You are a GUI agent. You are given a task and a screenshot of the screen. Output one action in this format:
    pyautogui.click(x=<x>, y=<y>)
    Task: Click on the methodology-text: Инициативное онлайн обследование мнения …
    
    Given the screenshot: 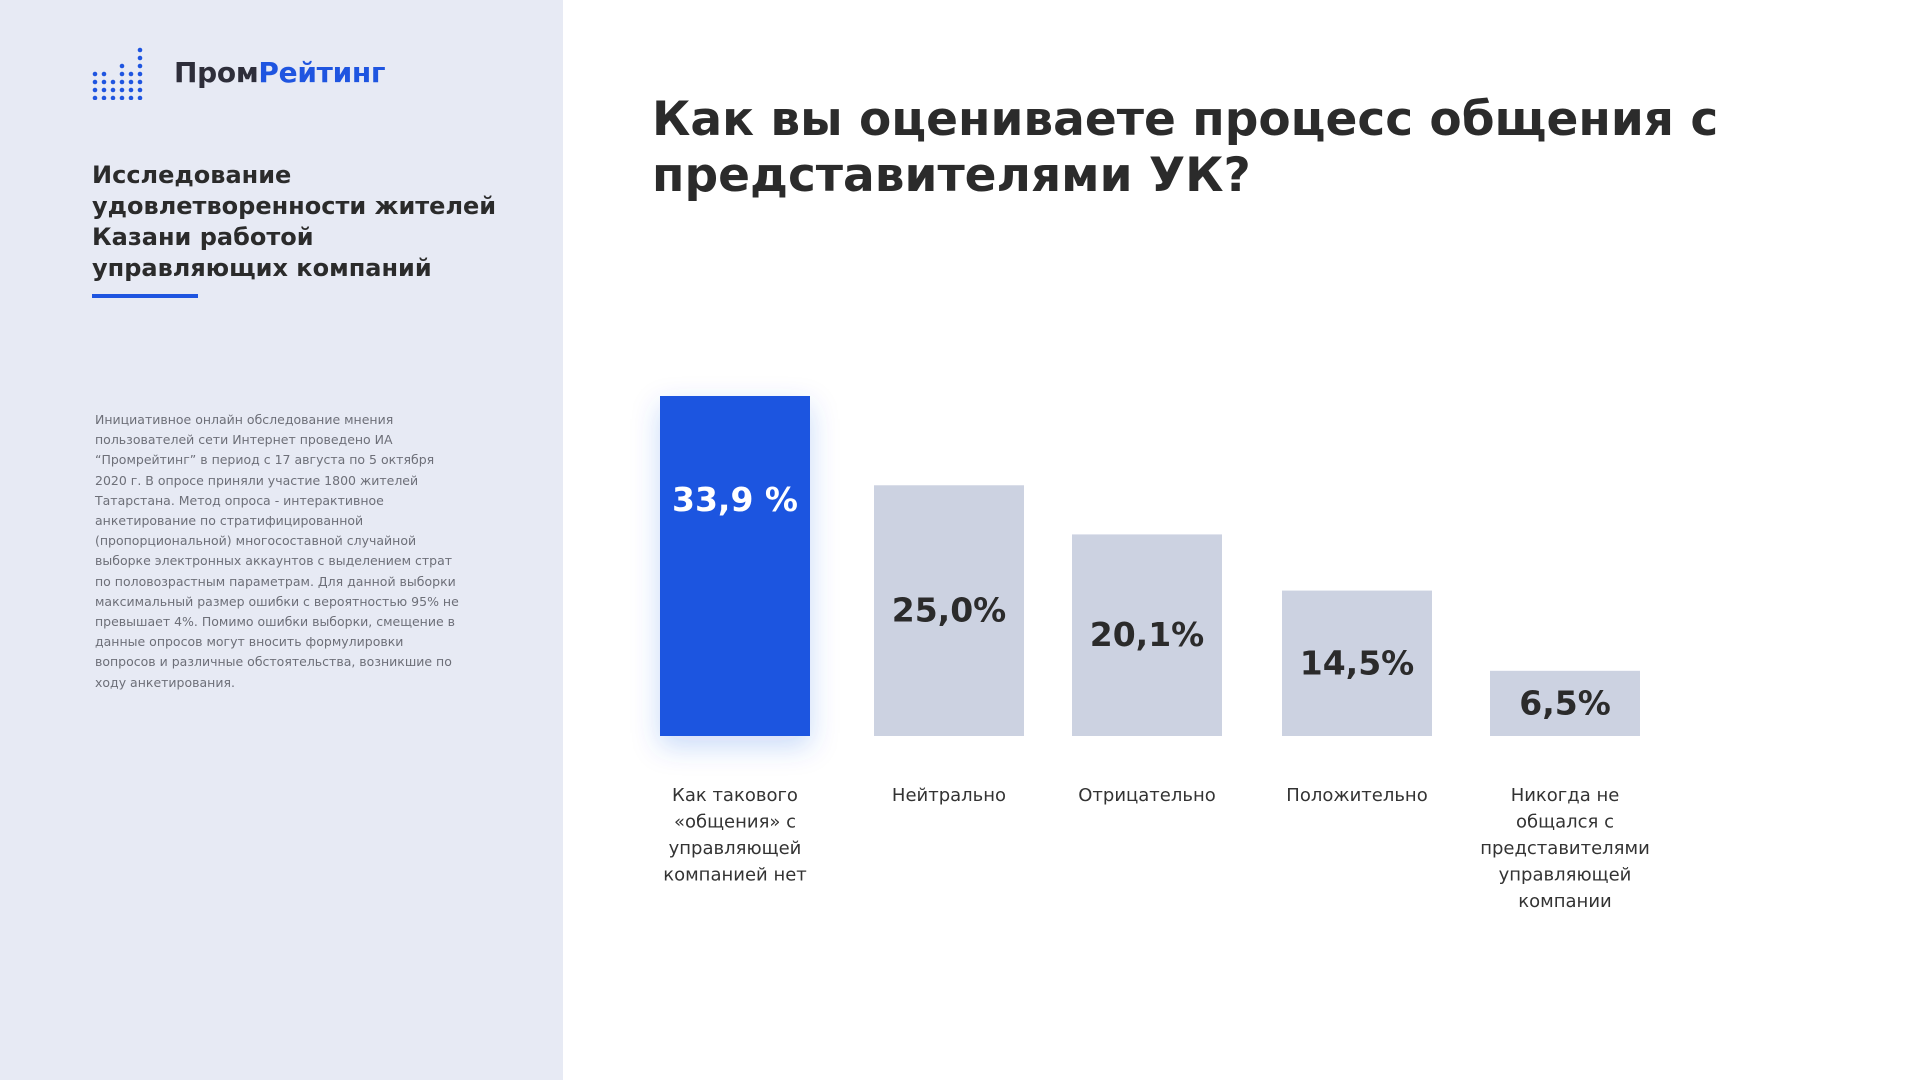 What is the action you would take?
    pyautogui.click(x=277, y=551)
    